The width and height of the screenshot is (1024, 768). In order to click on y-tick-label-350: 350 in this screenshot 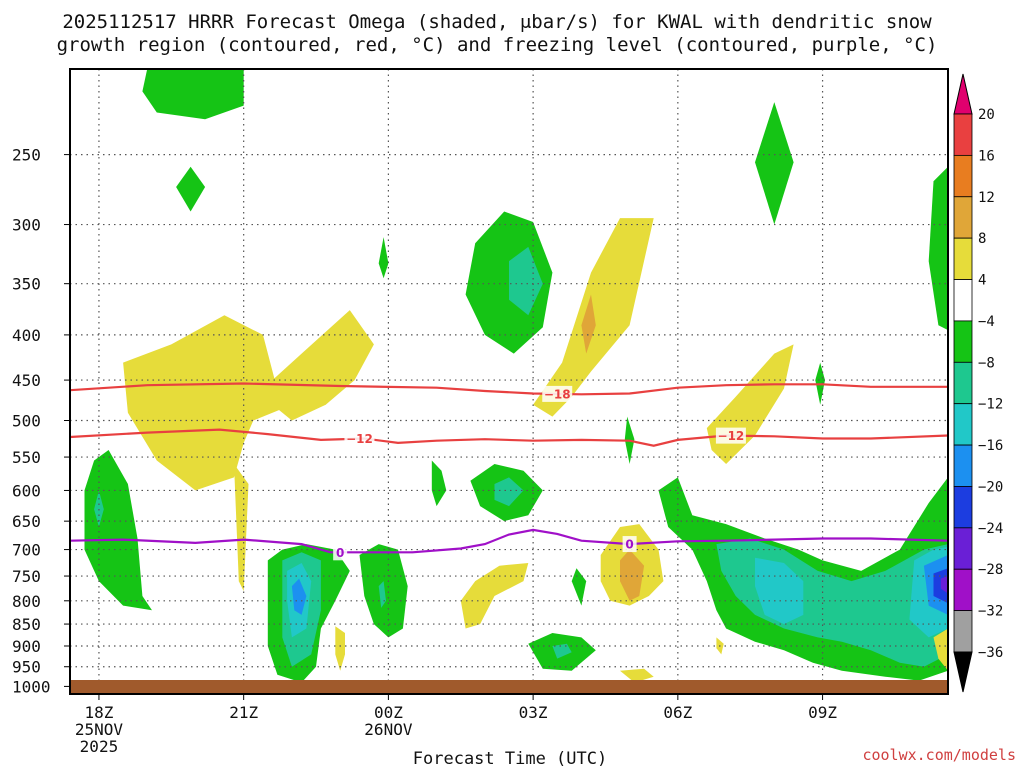, I will do `click(26, 284)`.